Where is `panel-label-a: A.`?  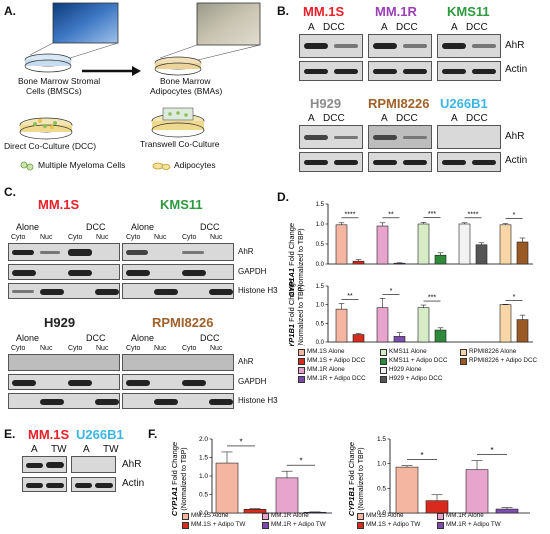 panel-label-a: A. is located at coordinates (10, 11).